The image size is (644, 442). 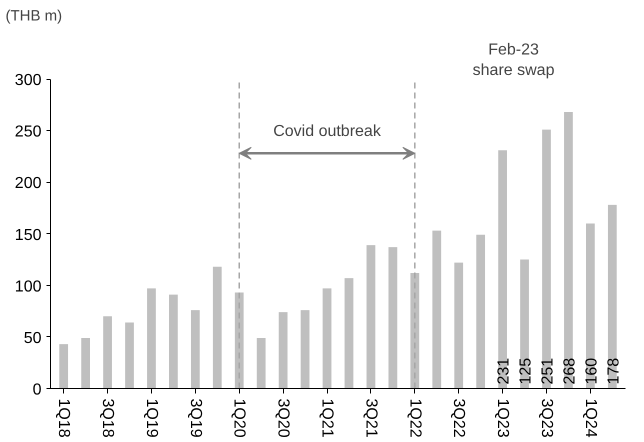 What do you see at coordinates (195, 418) in the screenshot?
I see `x-tick-label: 3Q19` at bounding box center [195, 418].